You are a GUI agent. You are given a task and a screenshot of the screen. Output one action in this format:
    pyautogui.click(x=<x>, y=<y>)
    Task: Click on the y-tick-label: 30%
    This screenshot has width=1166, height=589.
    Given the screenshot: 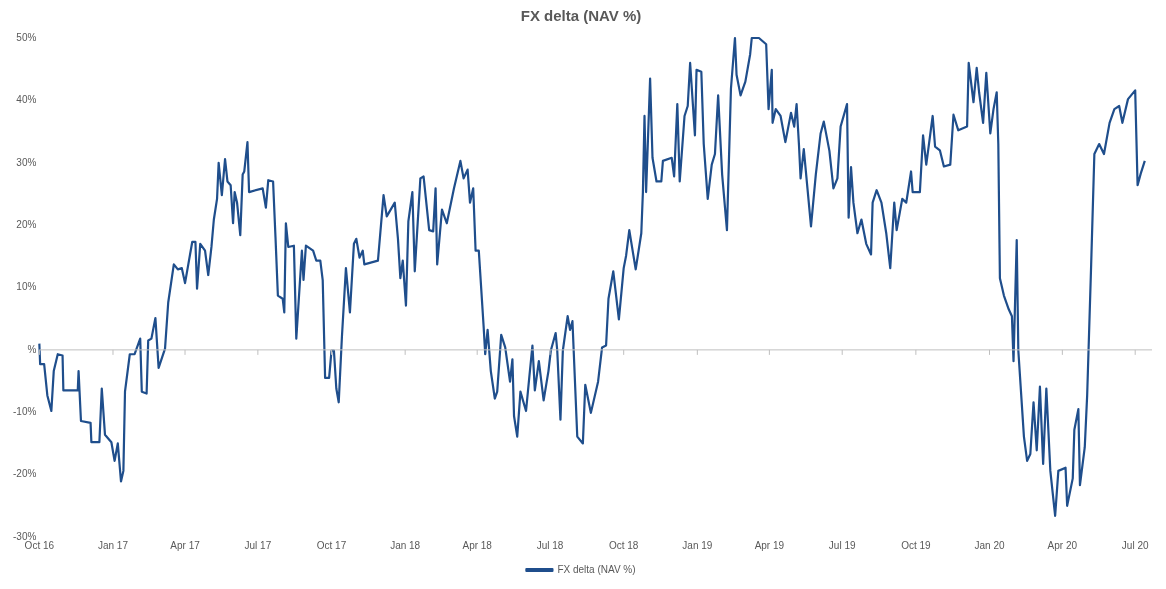 What is the action you would take?
    pyautogui.click(x=26, y=162)
    